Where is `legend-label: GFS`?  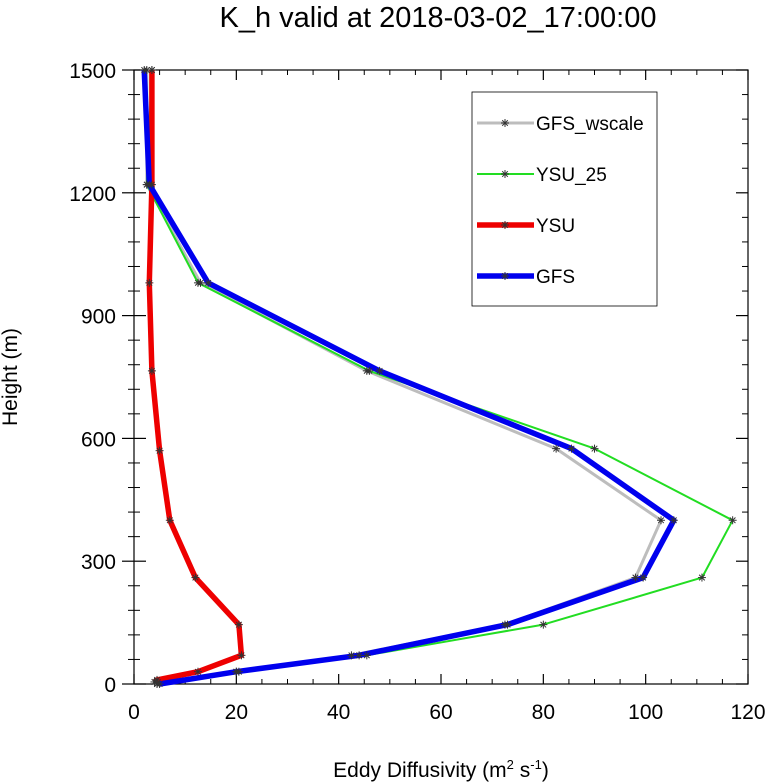
legend-label: GFS is located at coordinates (555, 277).